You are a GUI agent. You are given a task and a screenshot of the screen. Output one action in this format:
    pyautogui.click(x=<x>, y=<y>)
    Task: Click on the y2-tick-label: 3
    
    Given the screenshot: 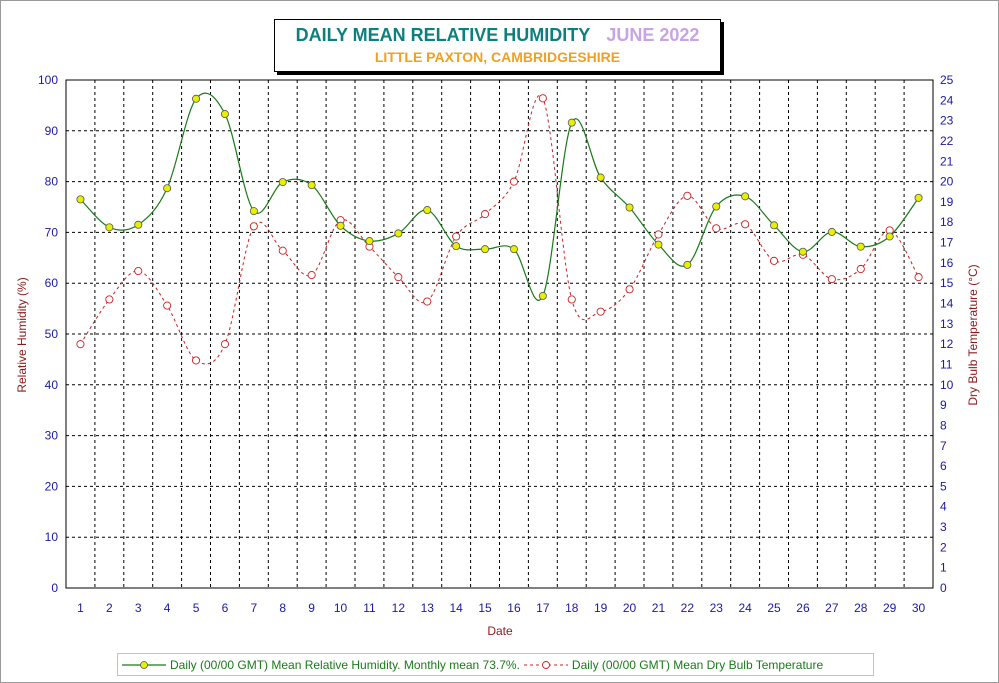 What is the action you would take?
    pyautogui.click(x=943, y=527)
    